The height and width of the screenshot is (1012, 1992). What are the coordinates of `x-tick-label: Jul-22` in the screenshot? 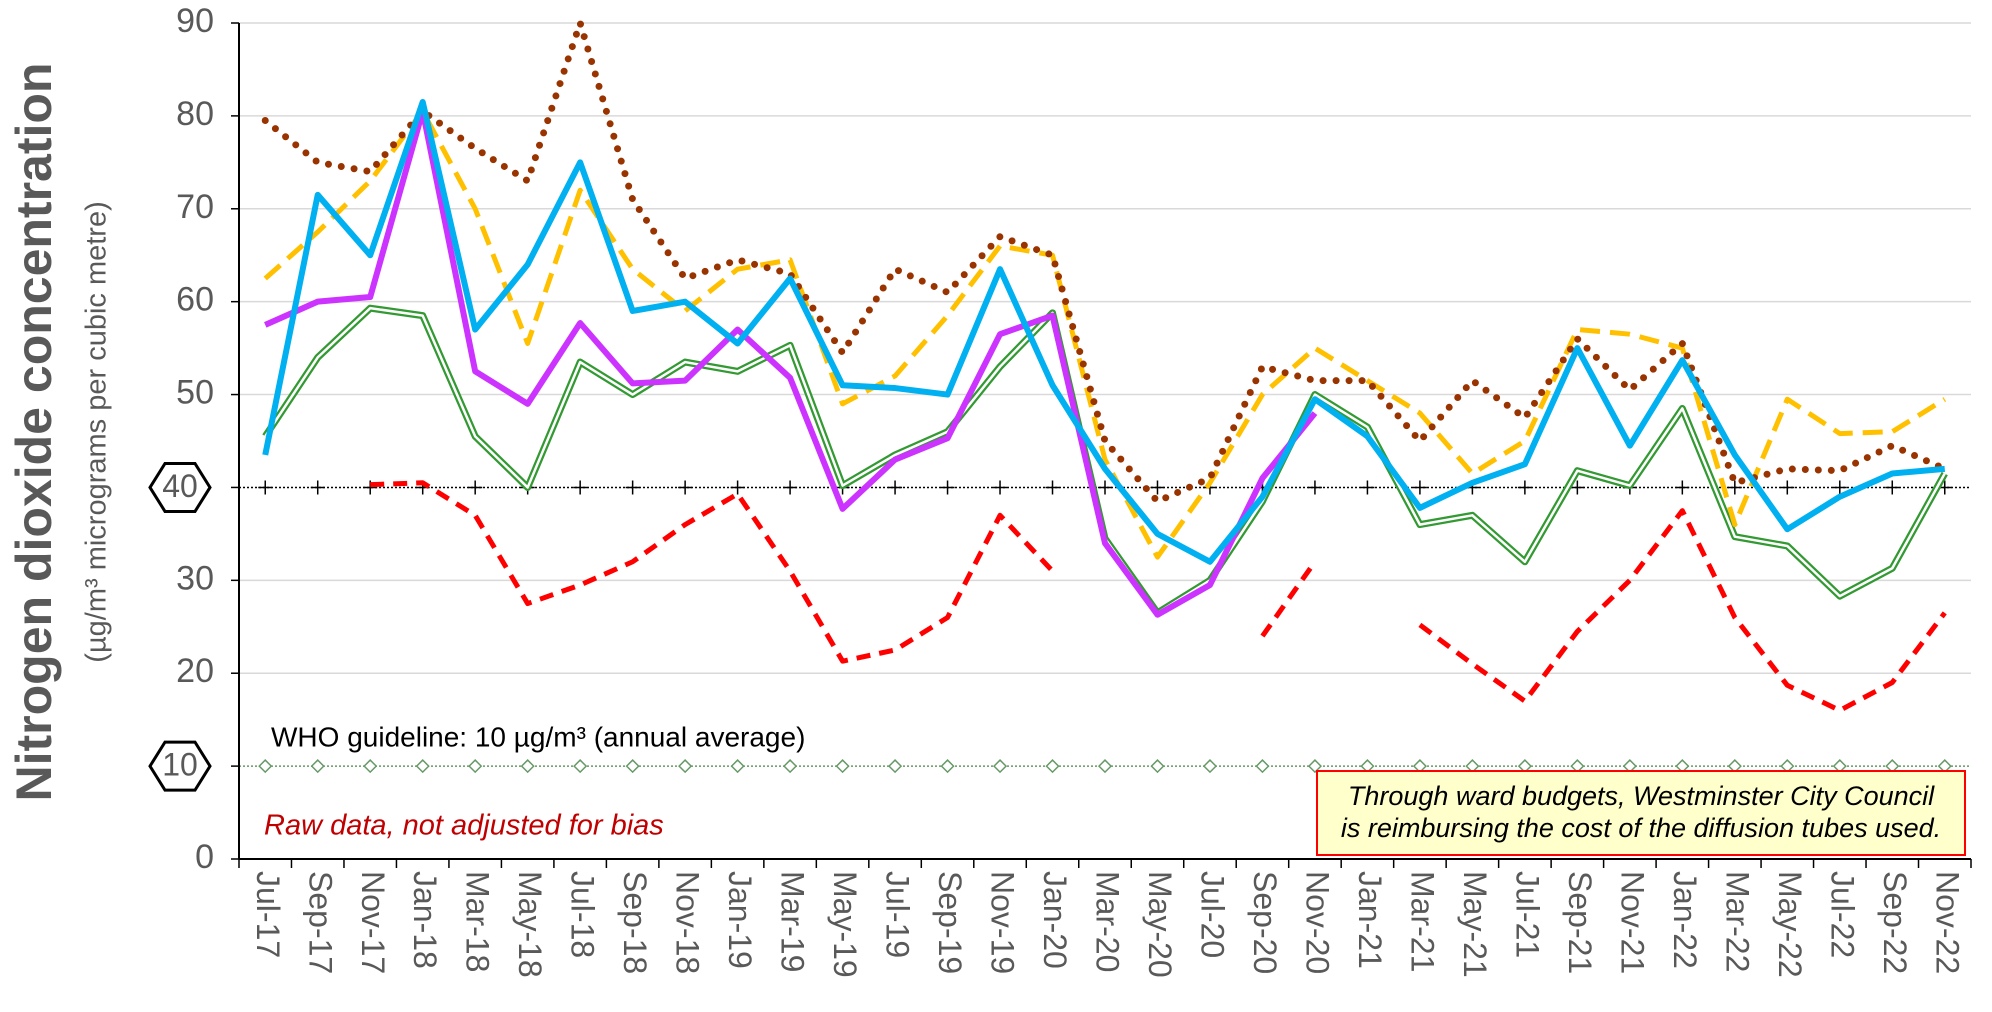 It's located at (1842, 914).